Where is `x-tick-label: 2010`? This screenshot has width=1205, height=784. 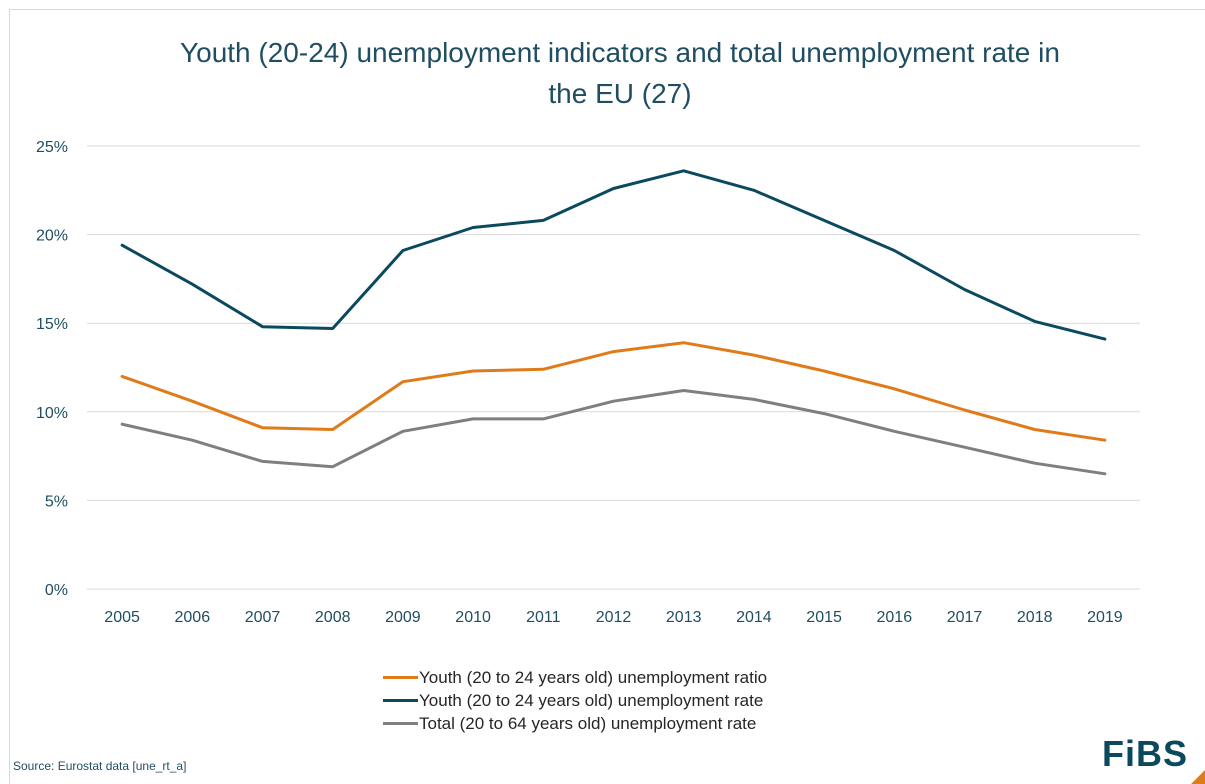 x-tick-label: 2010 is located at coordinates (473, 617).